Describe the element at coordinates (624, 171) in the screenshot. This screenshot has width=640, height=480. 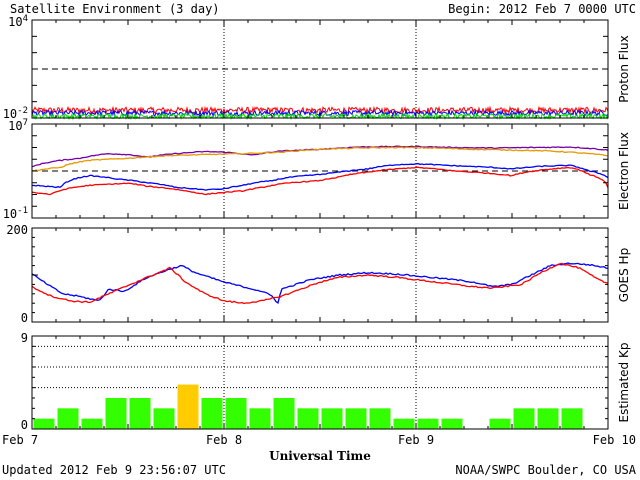
I see `y-axis-label: Electron Flux` at that location.